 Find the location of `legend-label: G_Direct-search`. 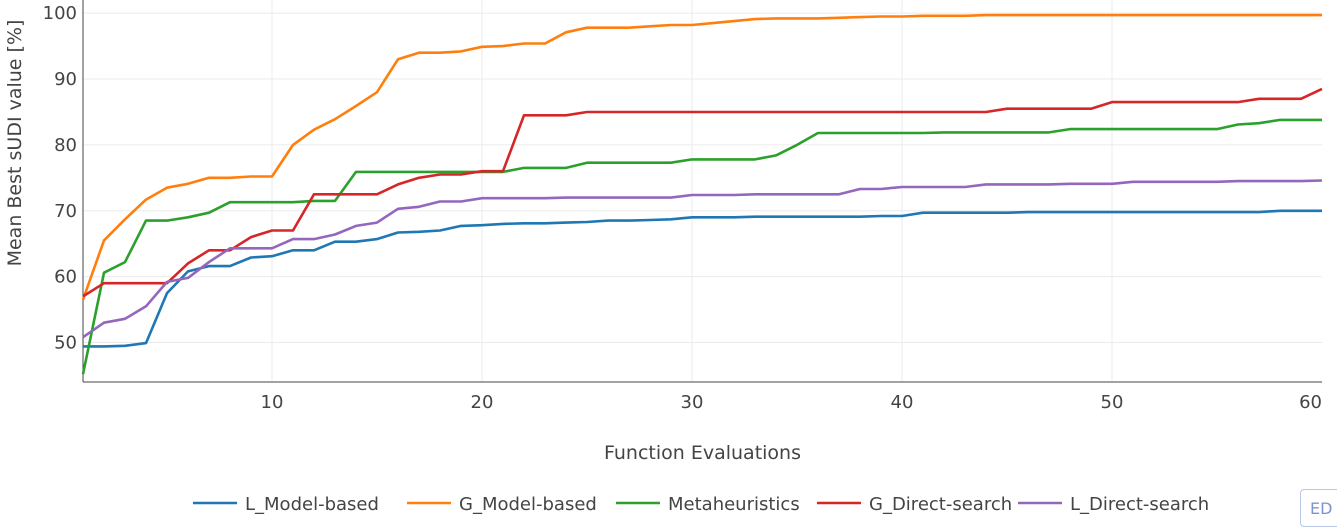

legend-label: G_Direct-search is located at coordinates (940, 504).